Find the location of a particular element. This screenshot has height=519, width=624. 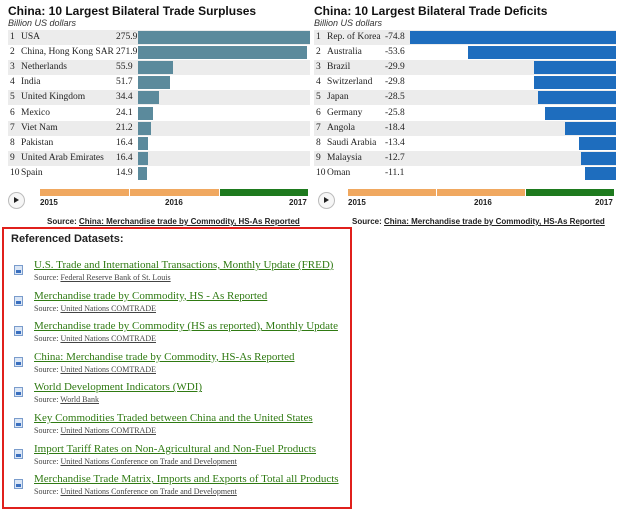

row-rank: 2 is located at coordinates (318, 52).